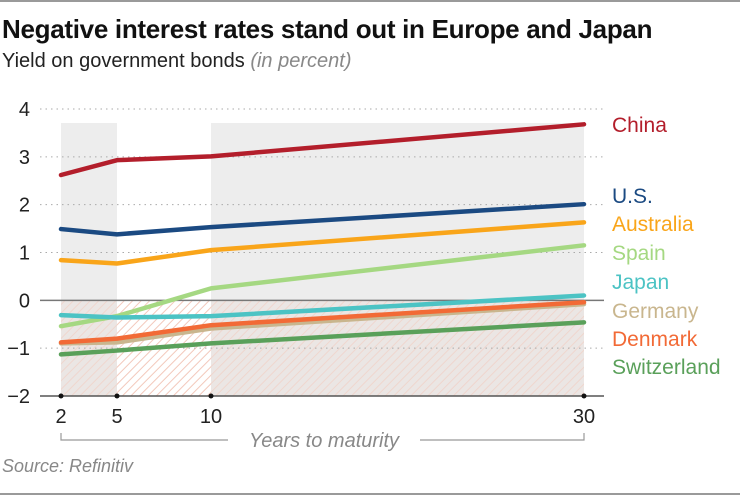 Image resolution: width=740 pixels, height=495 pixels. Describe the element at coordinates (116, 417) in the screenshot. I see `x-tick-label: 5` at that location.